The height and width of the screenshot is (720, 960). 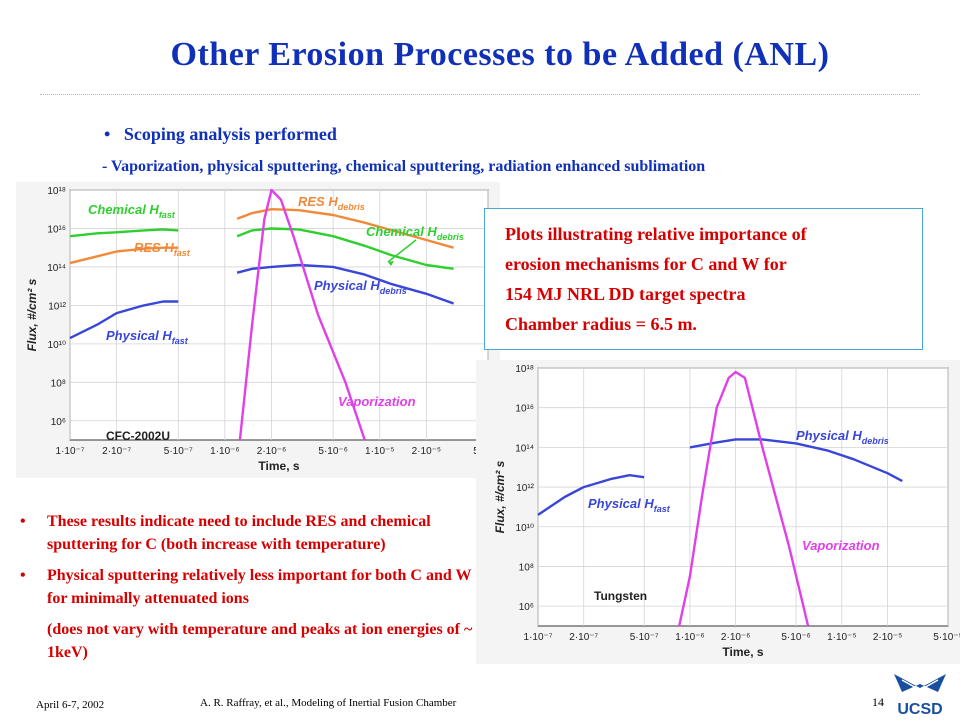 What do you see at coordinates (620, 596) in the screenshot?
I see `material-label: Tungsten` at bounding box center [620, 596].